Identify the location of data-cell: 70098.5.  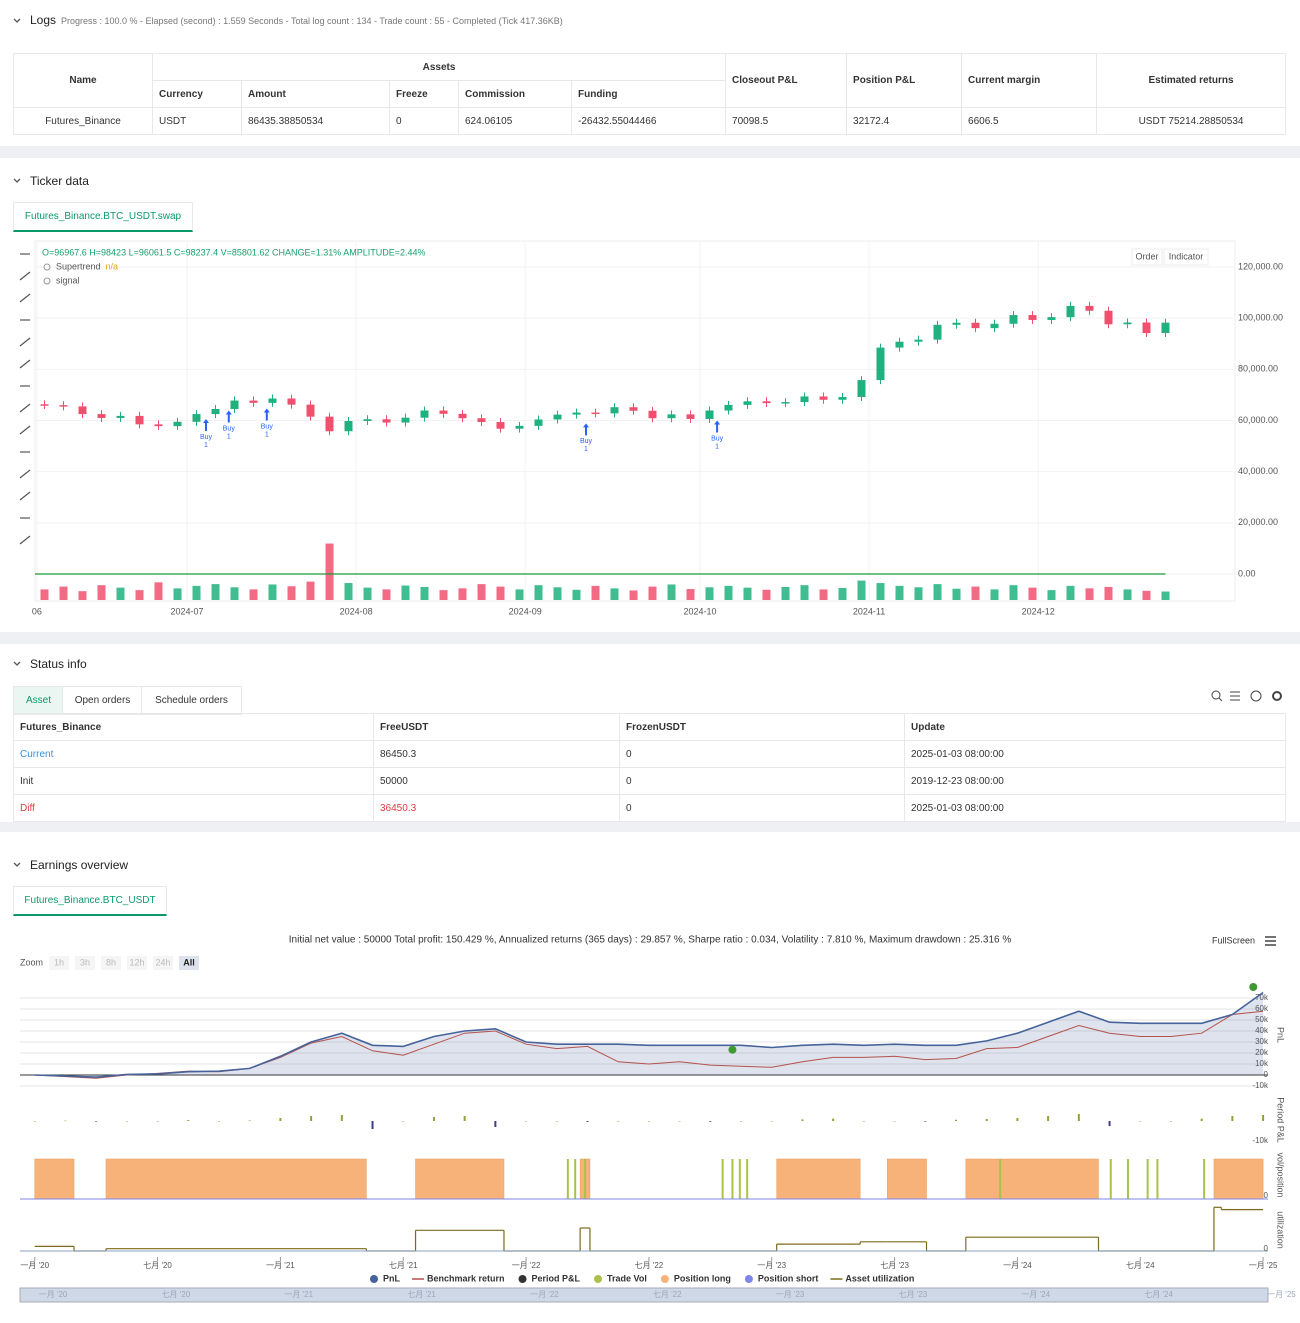
(786, 121).